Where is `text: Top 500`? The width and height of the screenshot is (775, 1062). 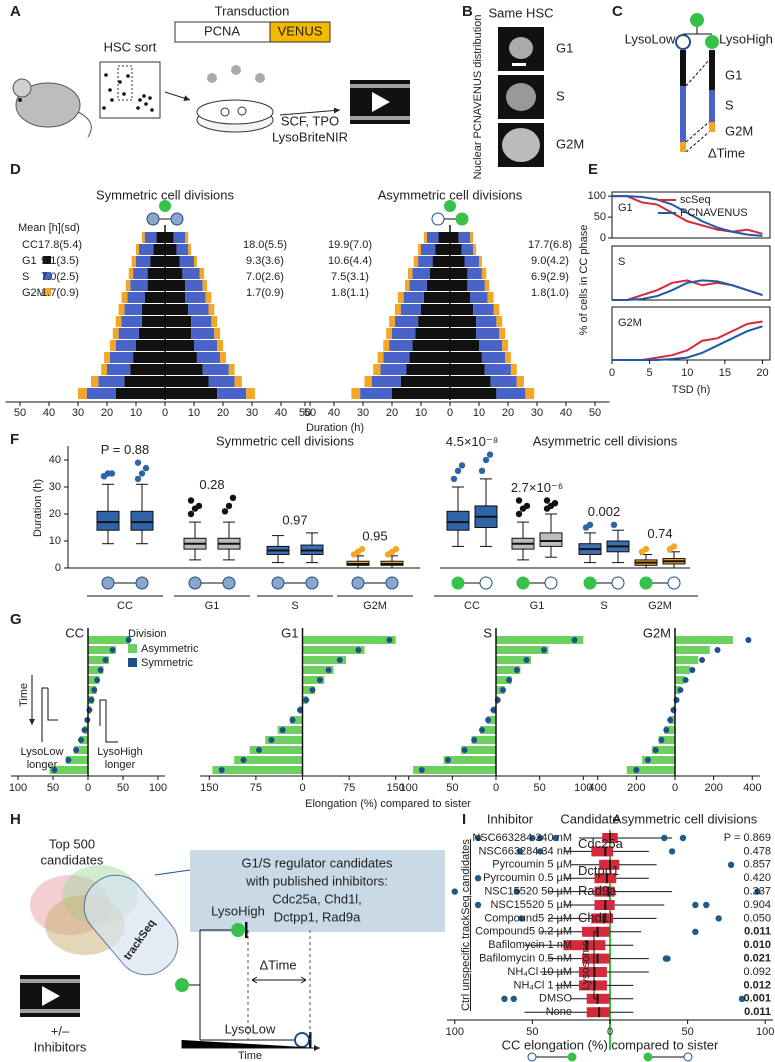 text: Top 500 is located at coordinates (72, 843).